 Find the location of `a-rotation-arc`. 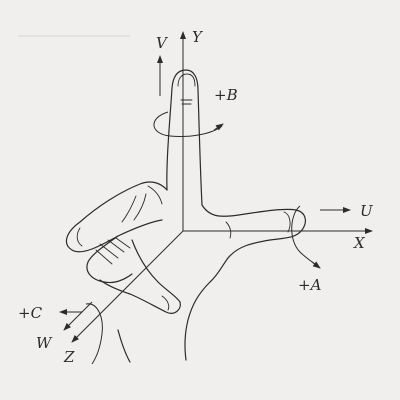

a-rotation-arc is located at coordinates (305, 236).